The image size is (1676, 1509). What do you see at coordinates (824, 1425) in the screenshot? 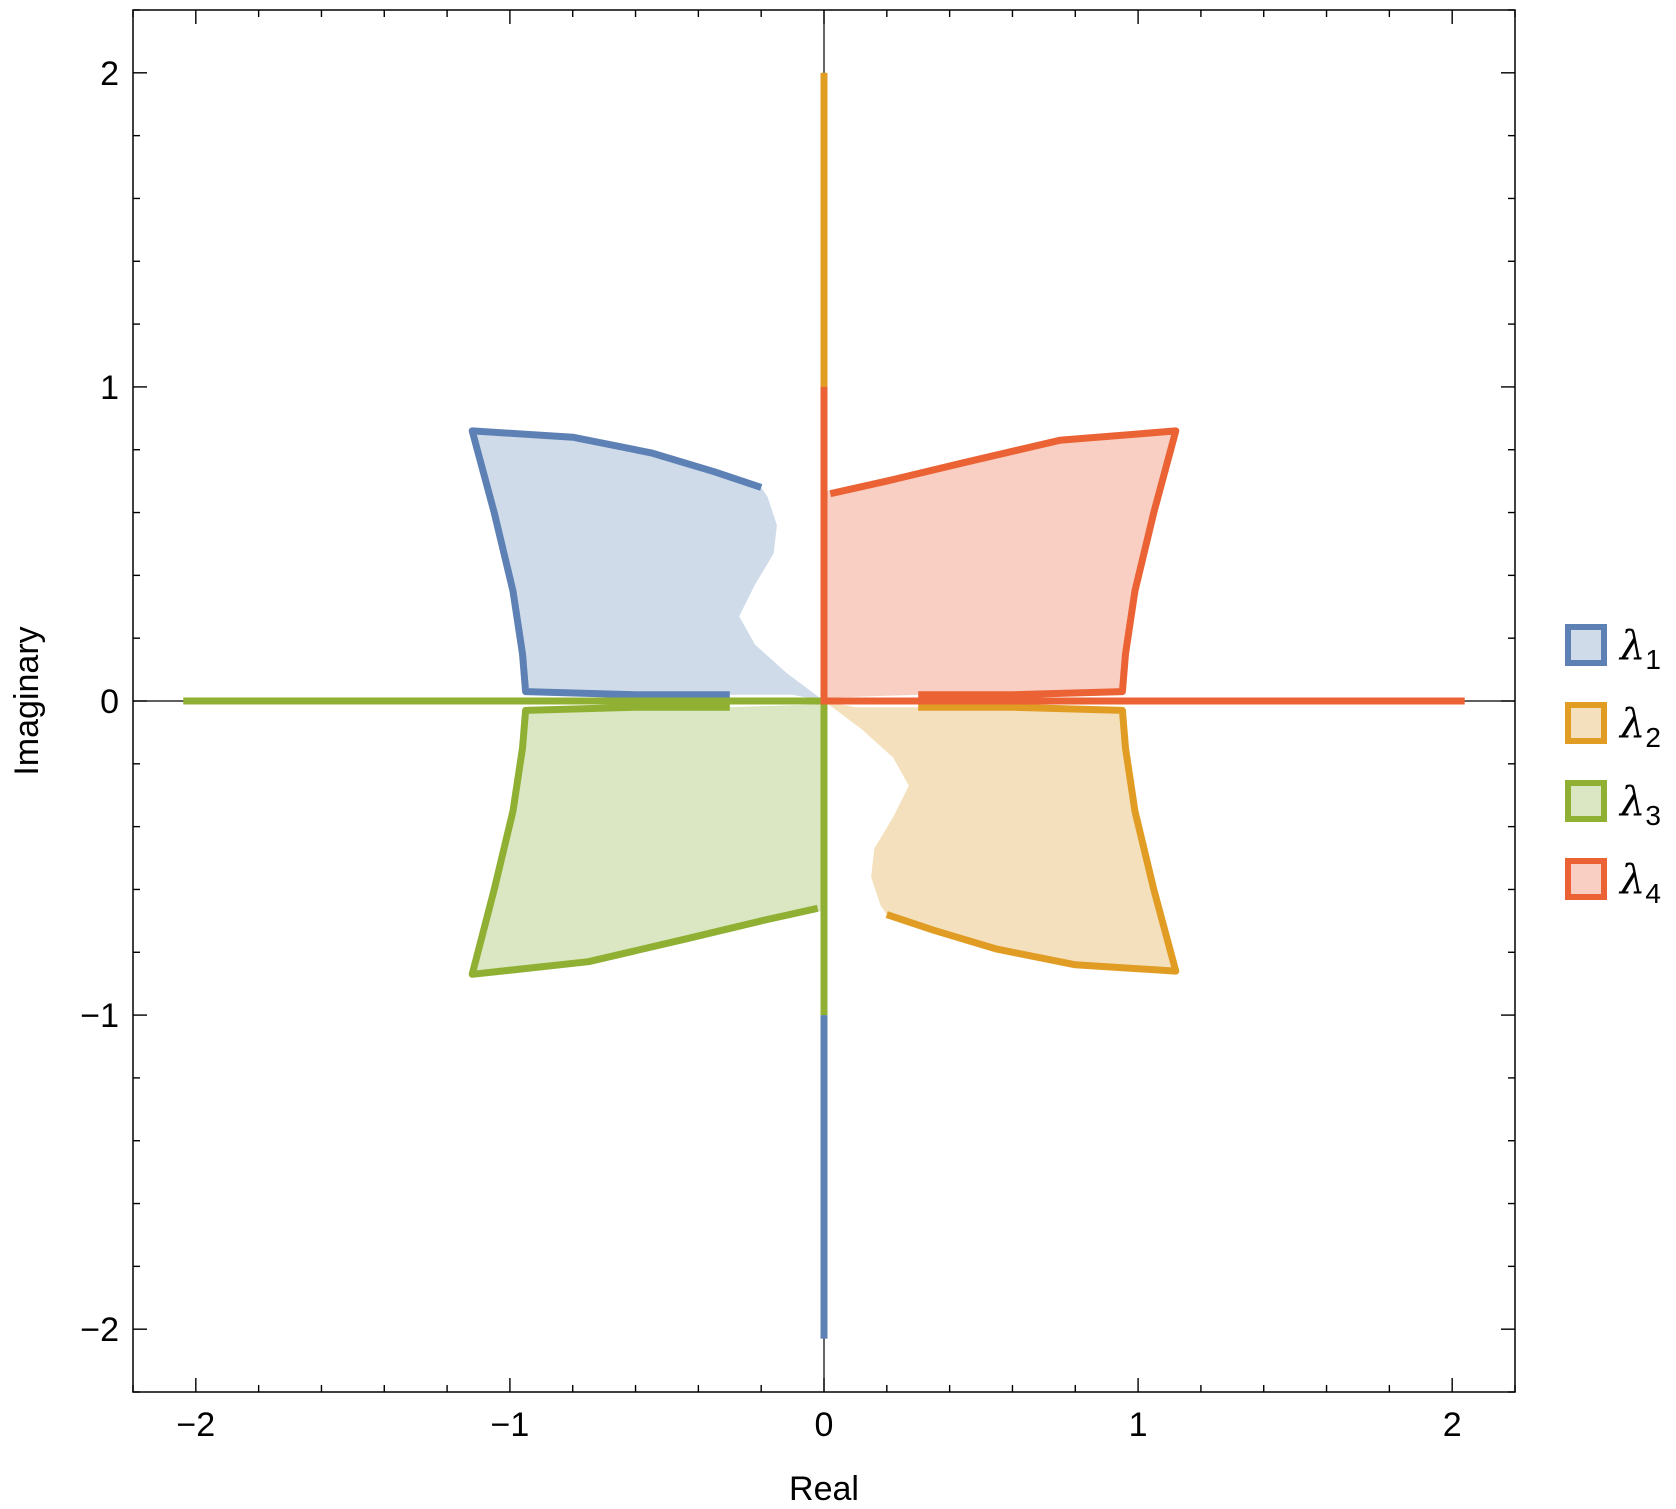
I see `x-tick-label: 0` at bounding box center [824, 1425].